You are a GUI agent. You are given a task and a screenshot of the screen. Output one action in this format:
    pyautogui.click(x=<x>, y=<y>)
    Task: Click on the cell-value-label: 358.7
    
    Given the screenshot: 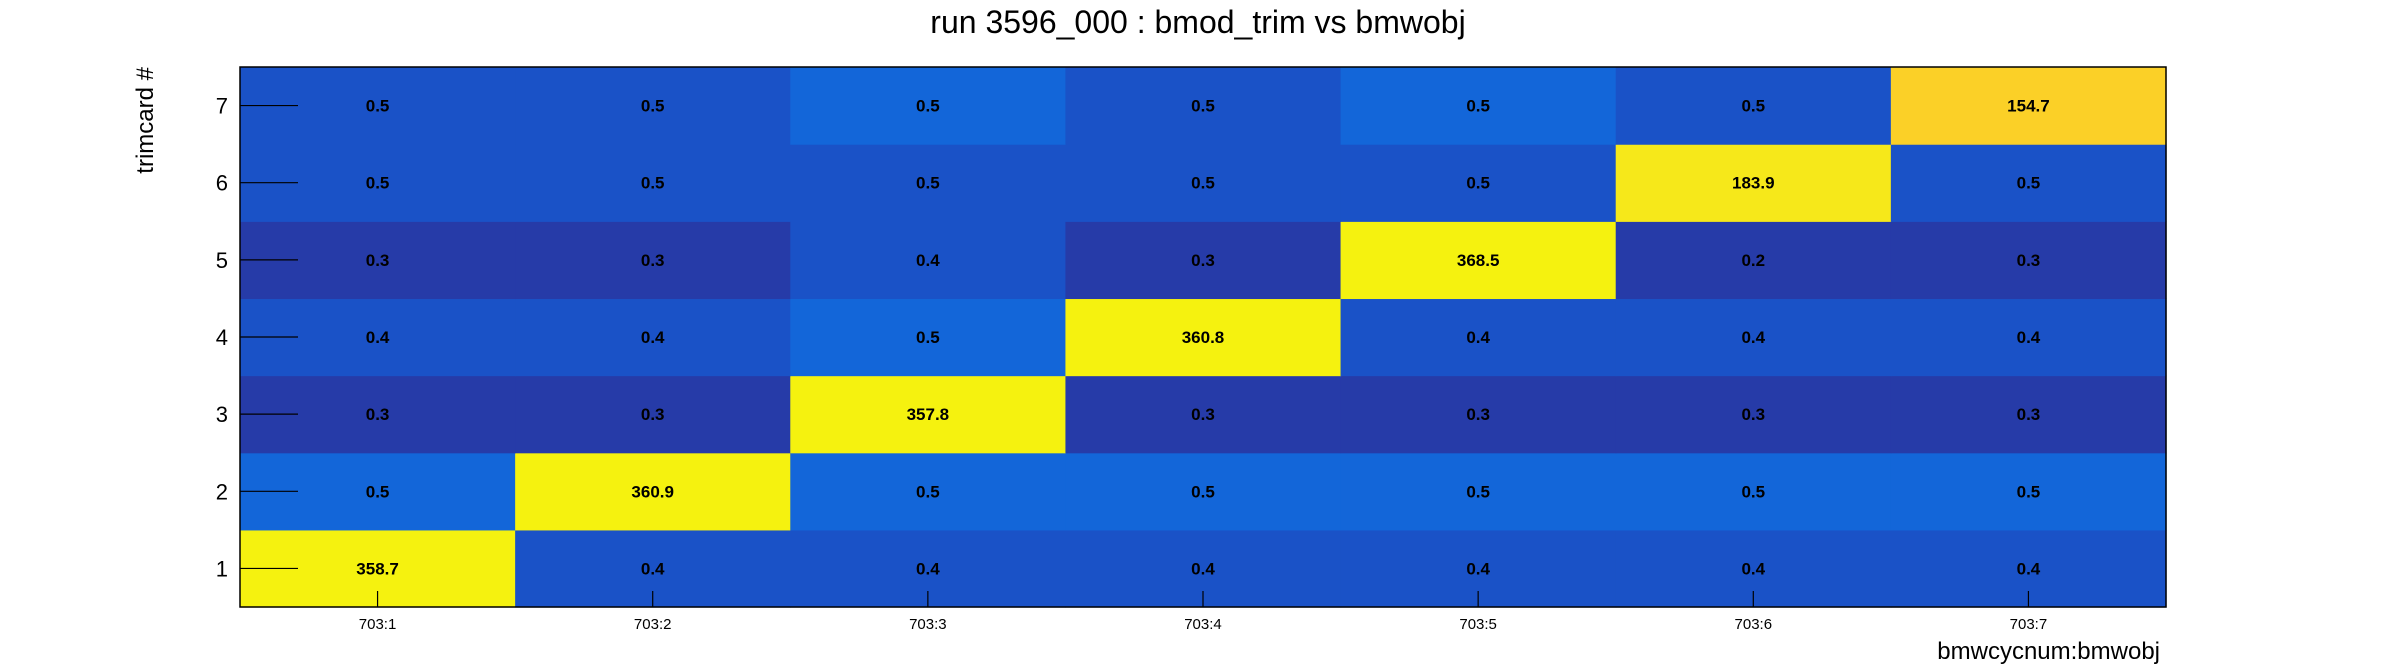 What is the action you would take?
    pyautogui.click(x=377, y=568)
    